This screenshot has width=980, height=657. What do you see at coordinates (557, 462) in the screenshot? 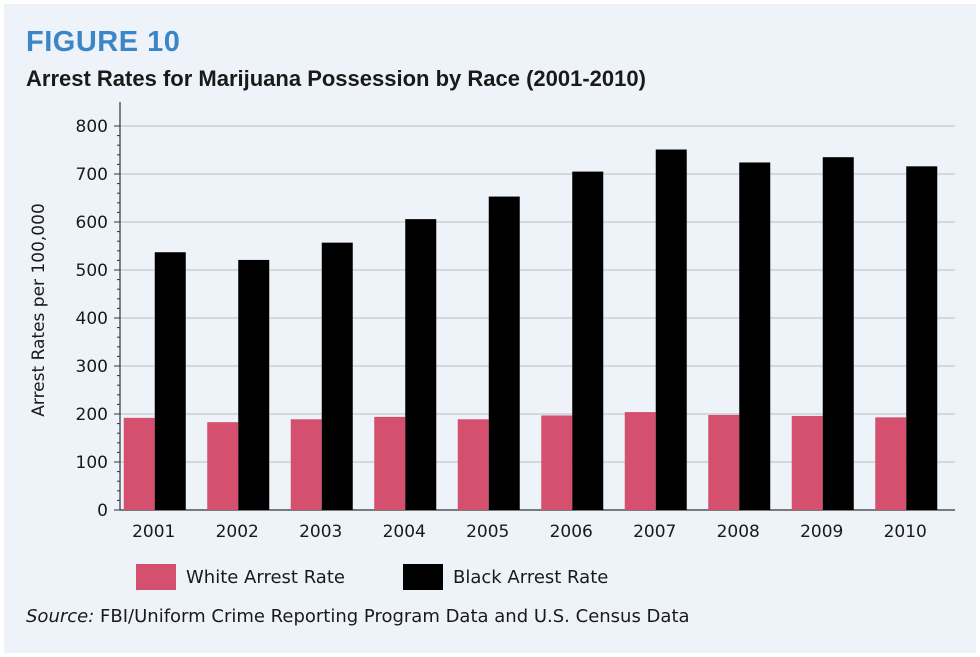
I see `bar-white-2006` at bounding box center [557, 462].